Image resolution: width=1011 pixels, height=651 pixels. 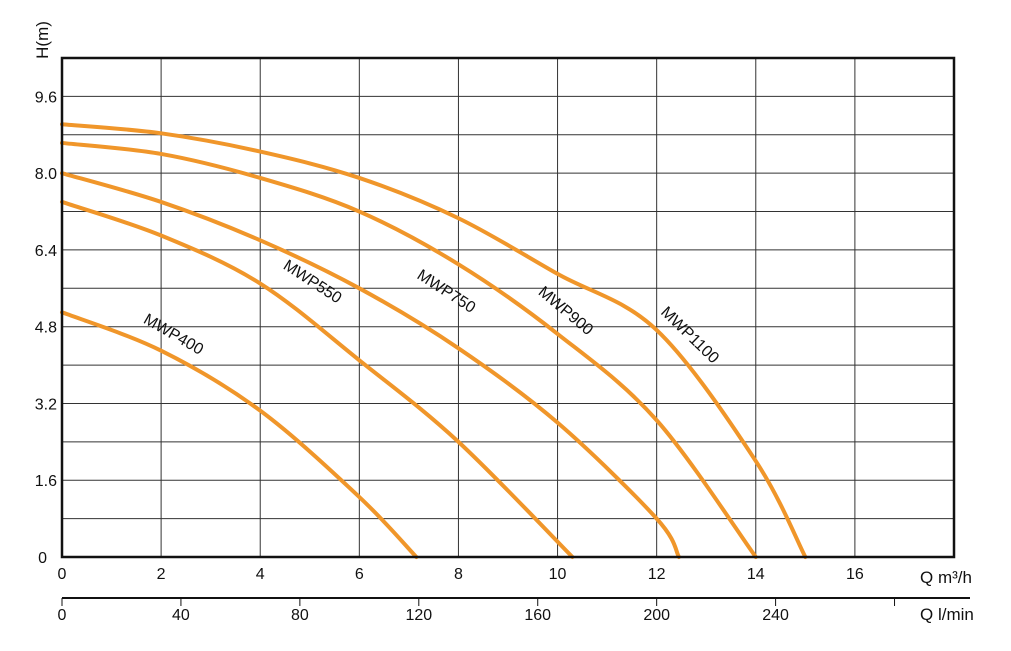 What do you see at coordinates (62, 574) in the screenshot?
I see `x-tick-label: 0` at bounding box center [62, 574].